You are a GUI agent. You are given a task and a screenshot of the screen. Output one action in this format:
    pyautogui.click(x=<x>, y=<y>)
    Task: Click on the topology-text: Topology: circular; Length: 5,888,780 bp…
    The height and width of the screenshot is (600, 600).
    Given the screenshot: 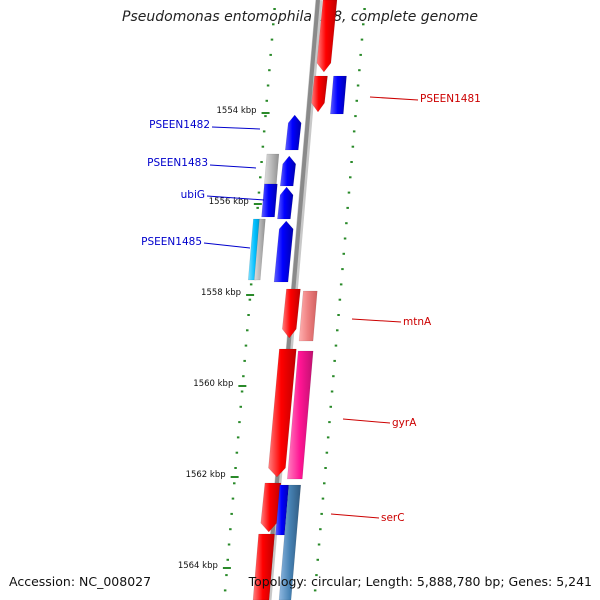 What is the action you would take?
    pyautogui.click(x=420, y=581)
    